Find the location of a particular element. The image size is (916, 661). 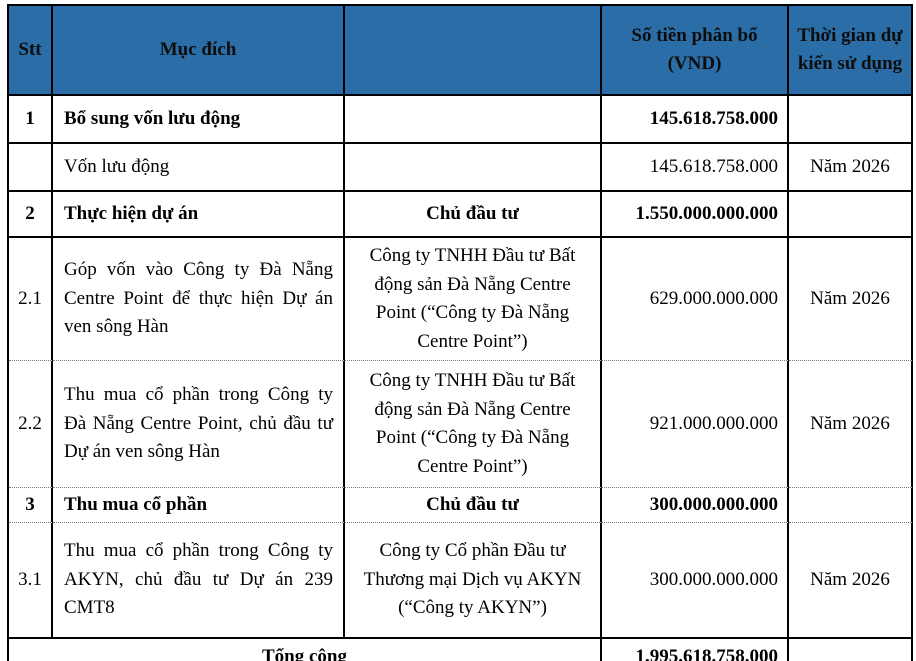

purpose-cell: Thực hiện dự án is located at coordinates (199, 215).